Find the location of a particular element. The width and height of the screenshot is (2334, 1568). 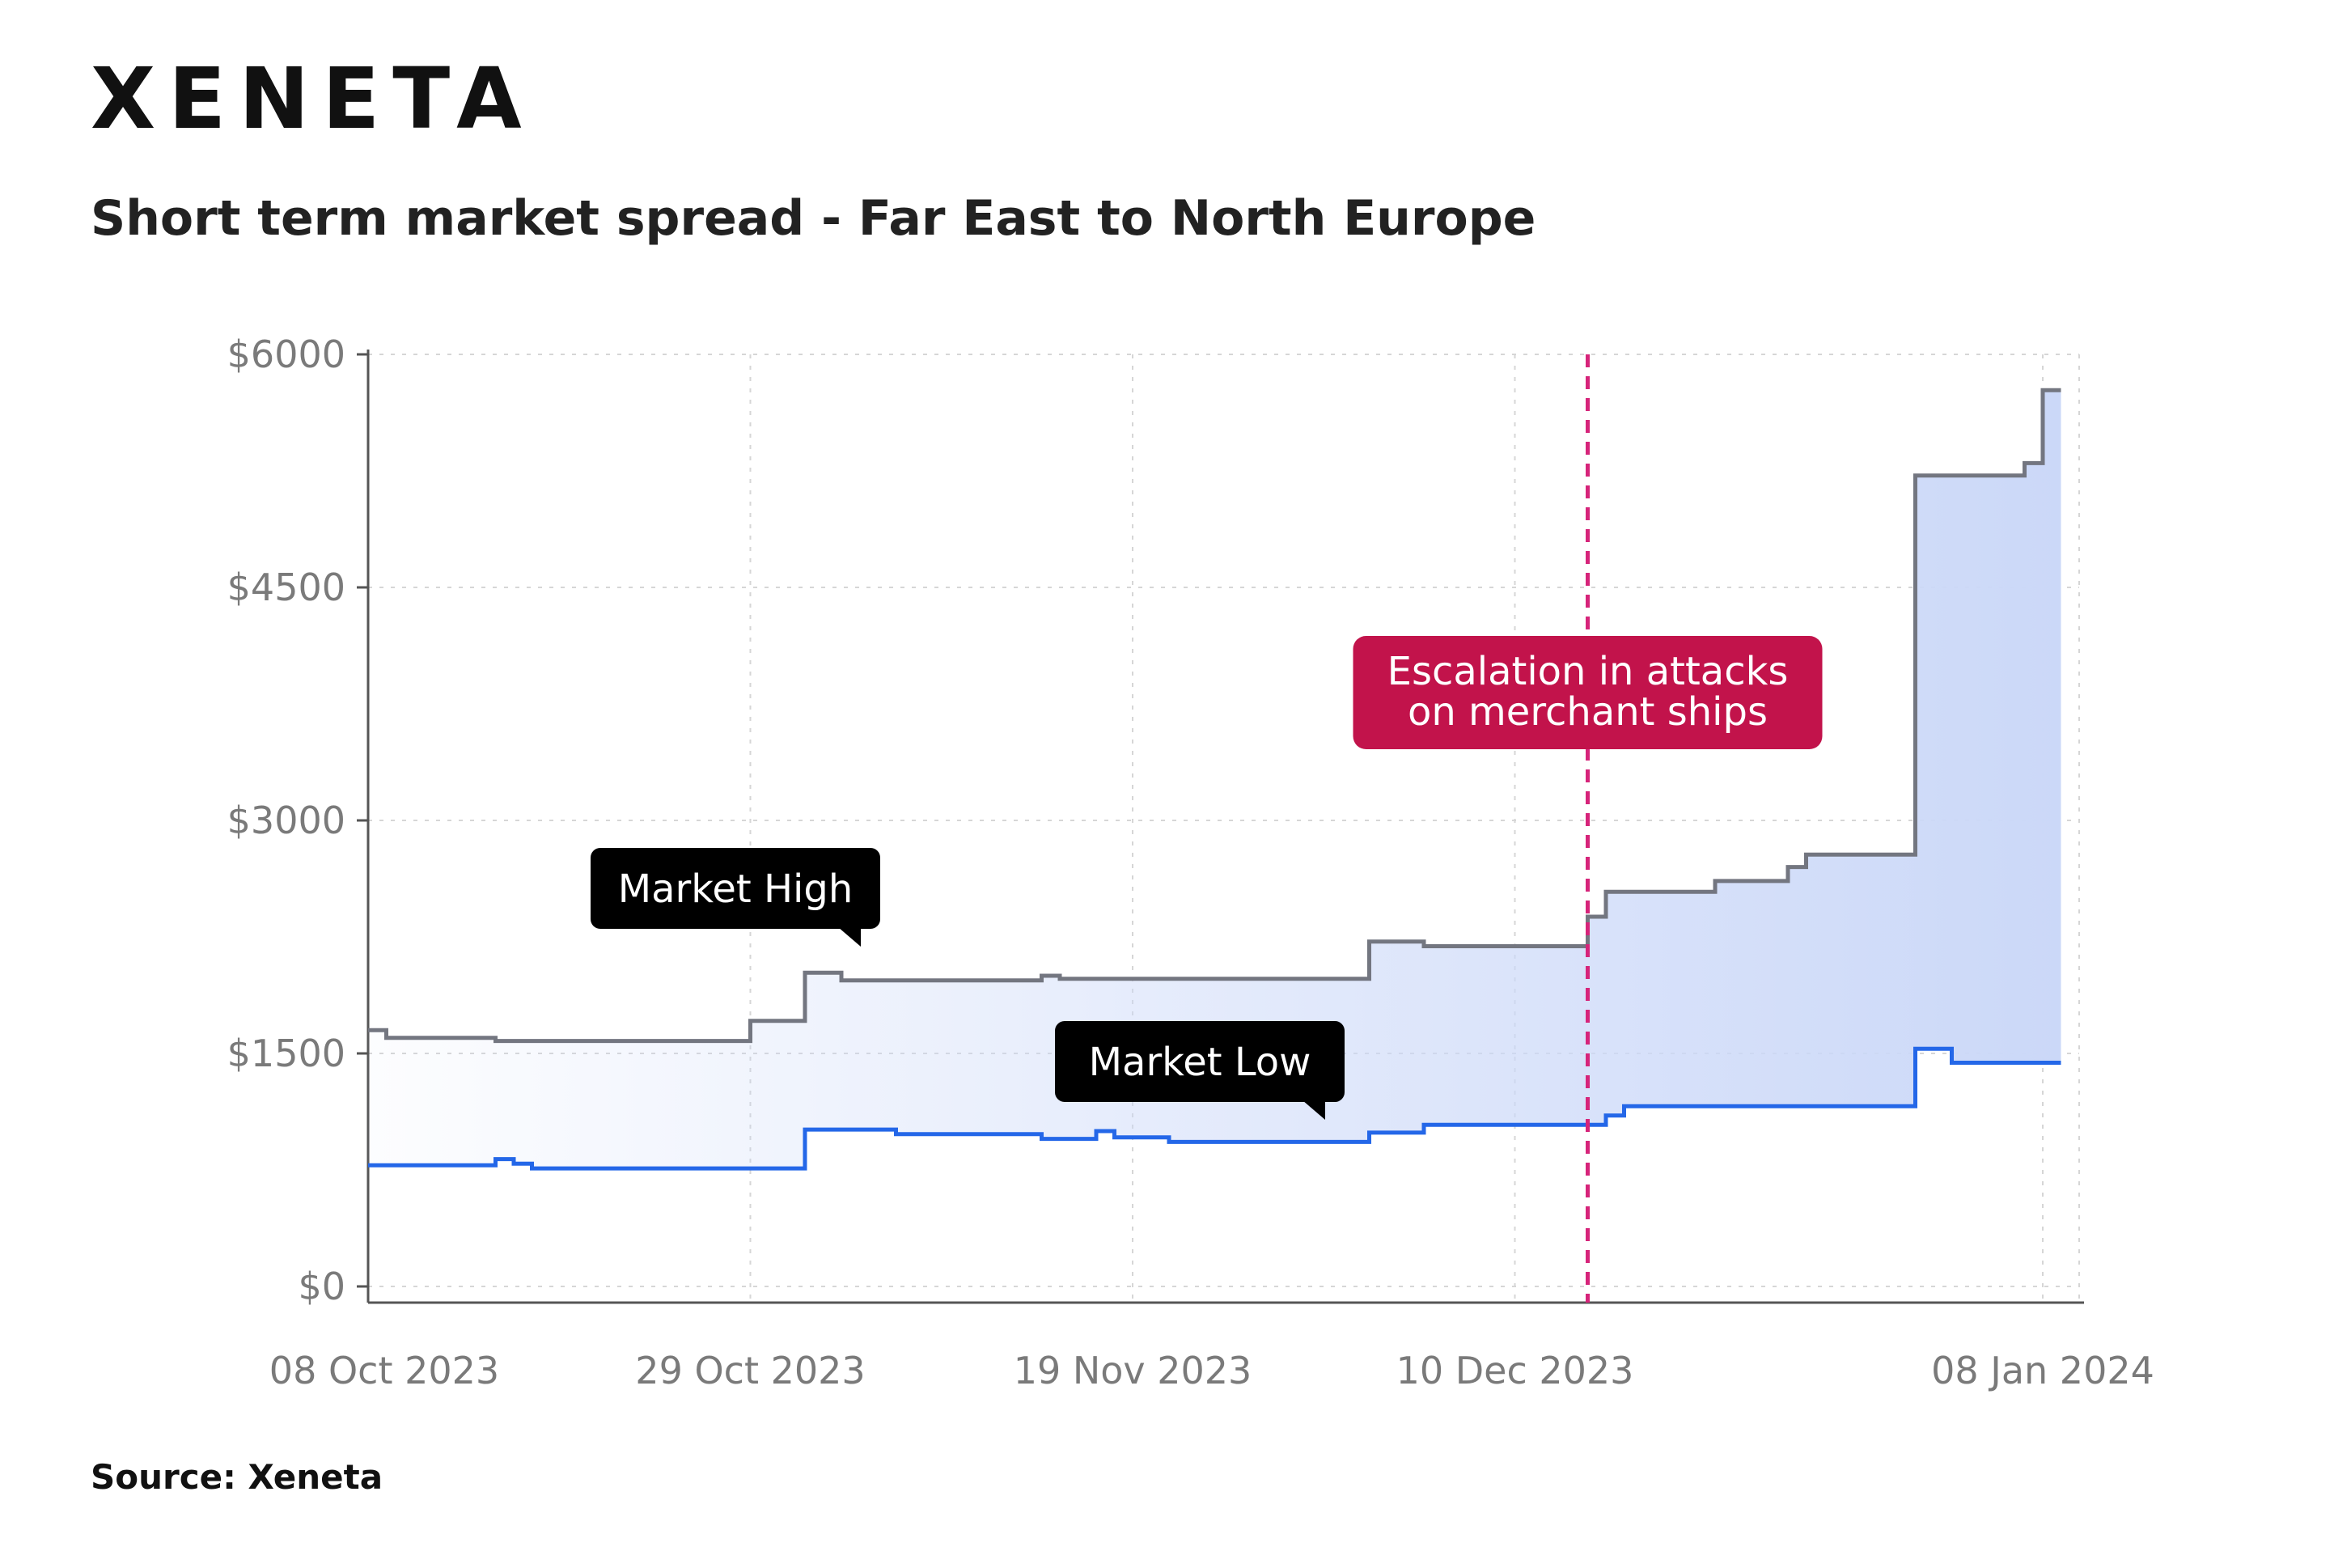

market-low-line is located at coordinates (1214, 1108).